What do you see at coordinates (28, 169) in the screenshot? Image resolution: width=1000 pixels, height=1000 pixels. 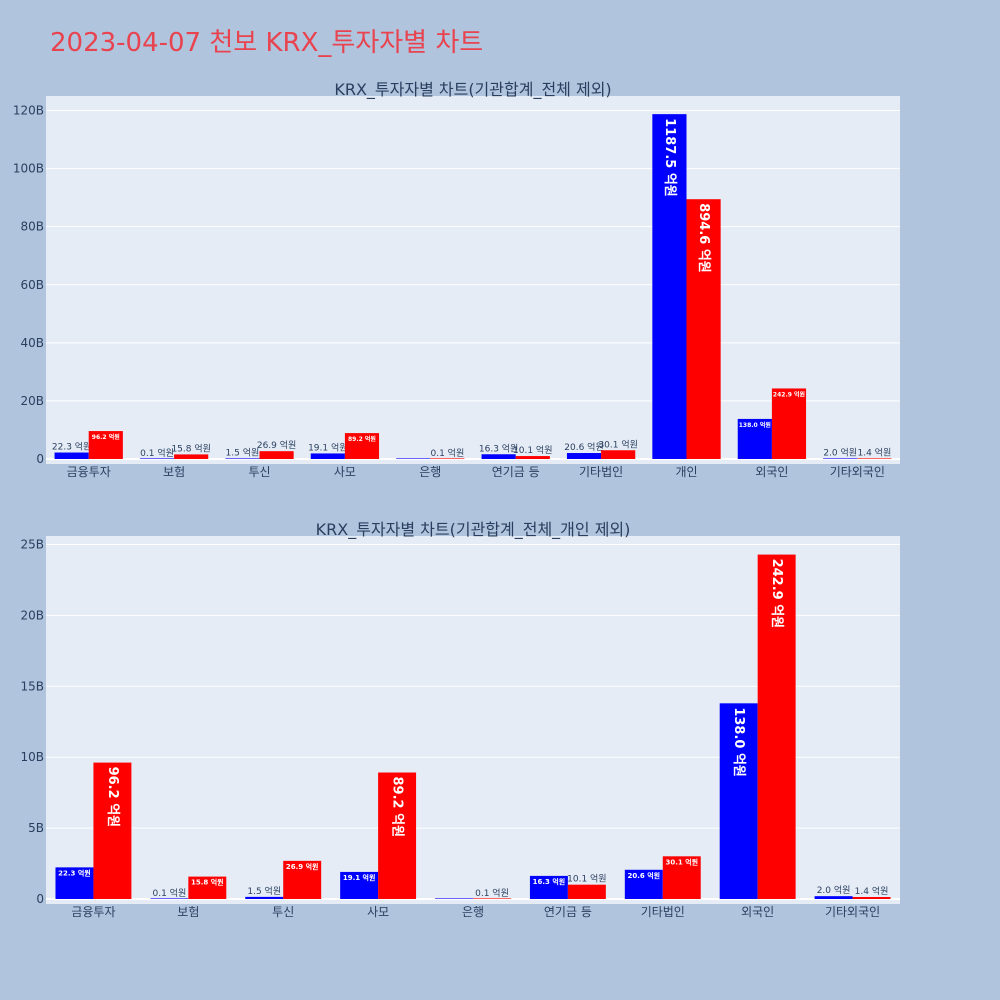 I see `y-tick-label: 100B` at bounding box center [28, 169].